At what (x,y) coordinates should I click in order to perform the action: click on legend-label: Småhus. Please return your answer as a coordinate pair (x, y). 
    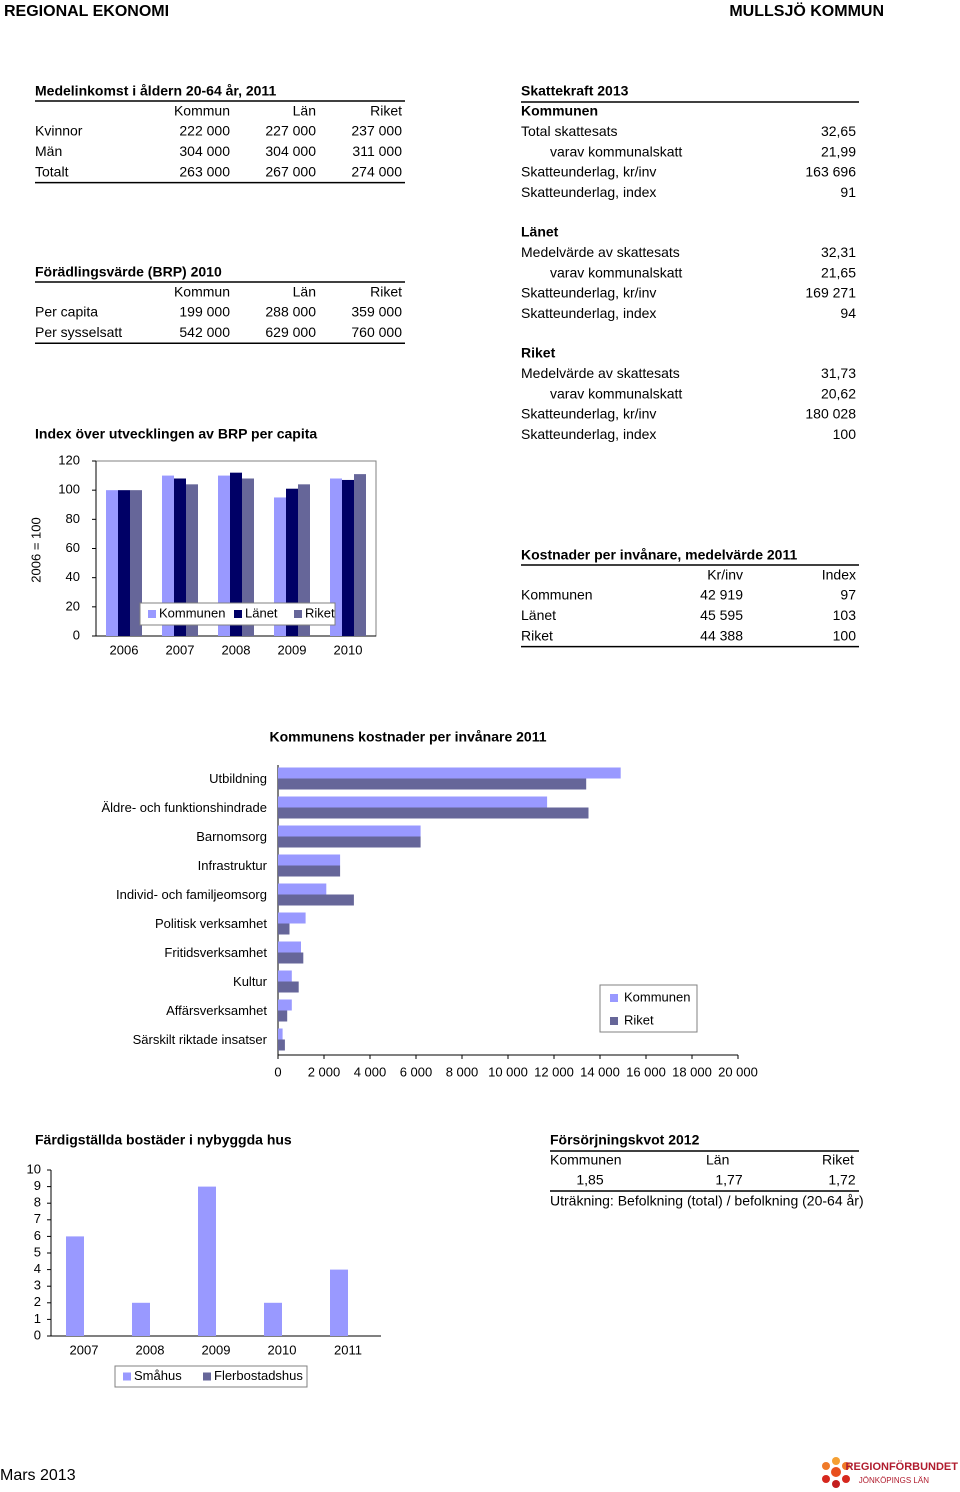
    Looking at the image, I should click on (158, 1375).